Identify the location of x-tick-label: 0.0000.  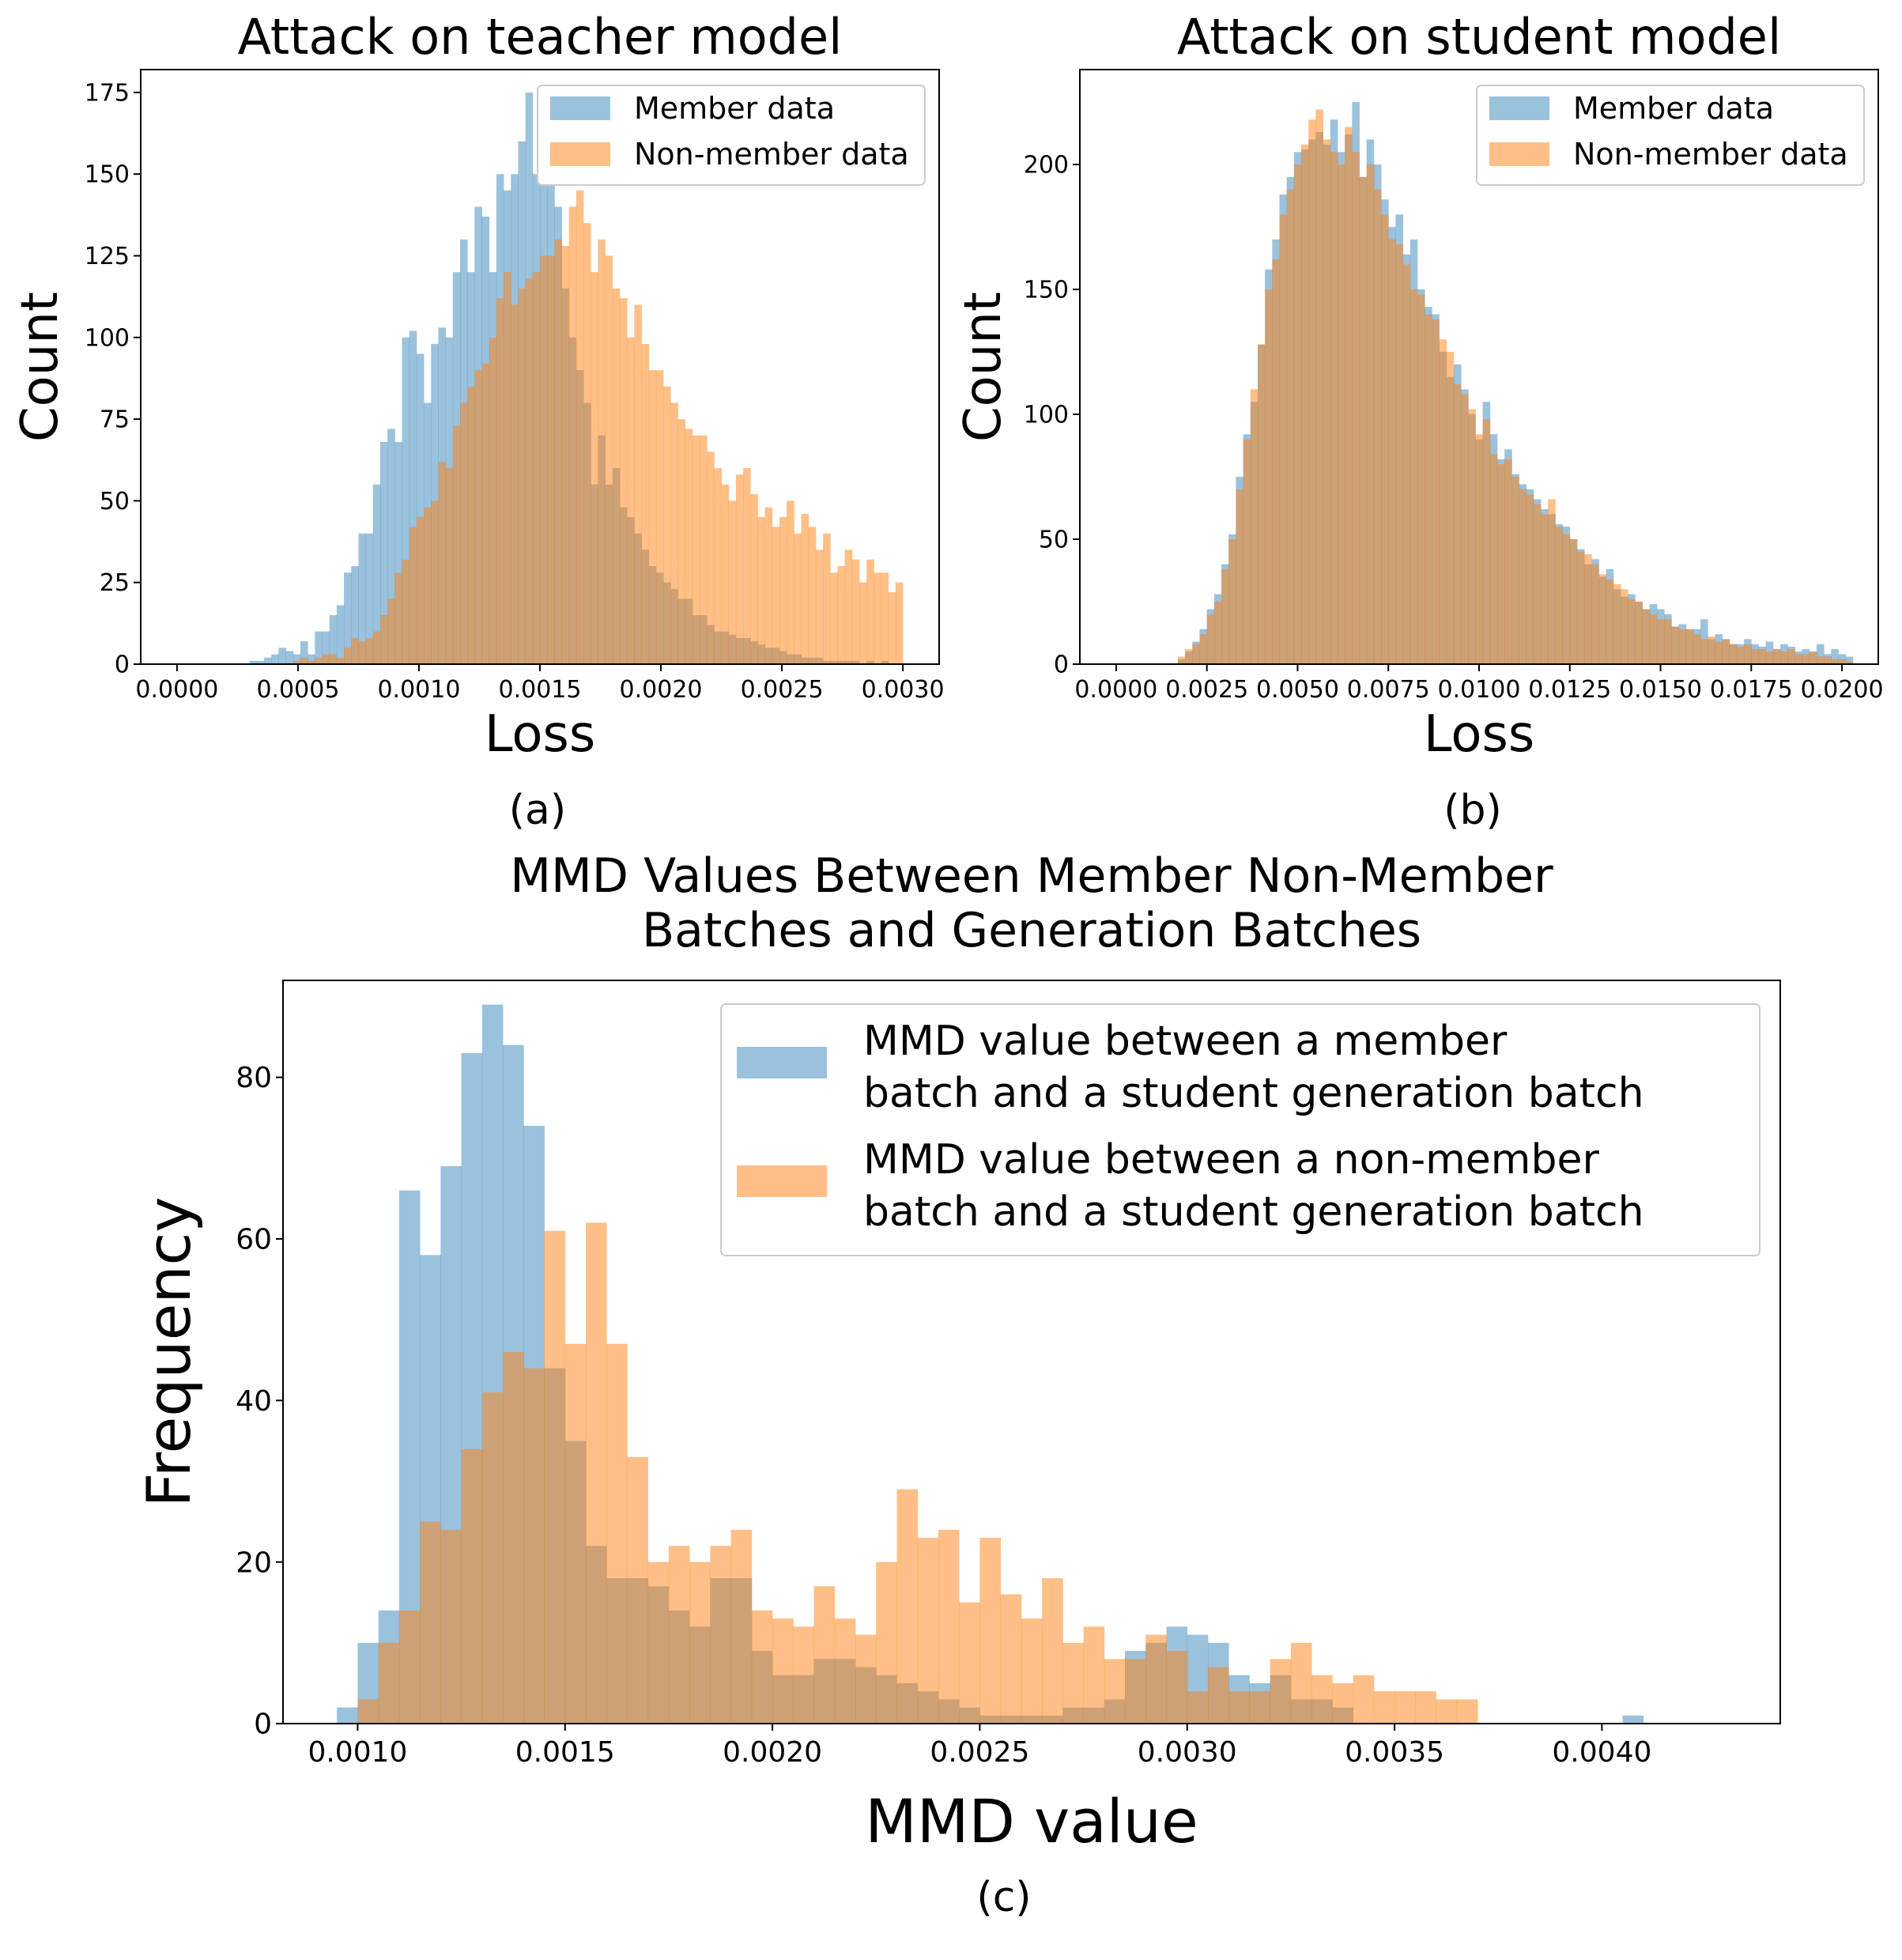
(1115, 690).